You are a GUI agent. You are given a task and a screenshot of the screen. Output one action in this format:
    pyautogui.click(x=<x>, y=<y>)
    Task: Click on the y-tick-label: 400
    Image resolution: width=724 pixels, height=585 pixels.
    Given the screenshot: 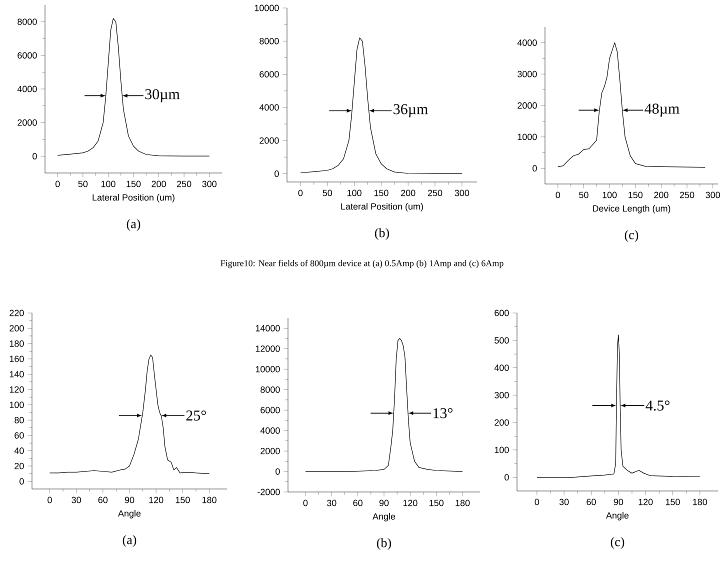 What is the action you would take?
    pyautogui.click(x=501, y=367)
    